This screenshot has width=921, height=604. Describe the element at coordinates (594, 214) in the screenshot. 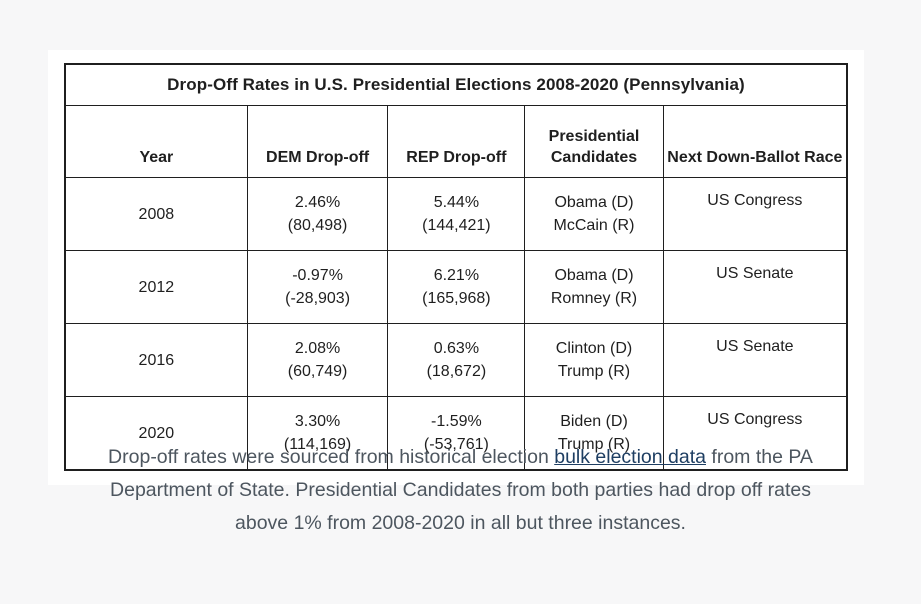

I see `candidates-cell: Obama (D) McCain (R)` at that location.